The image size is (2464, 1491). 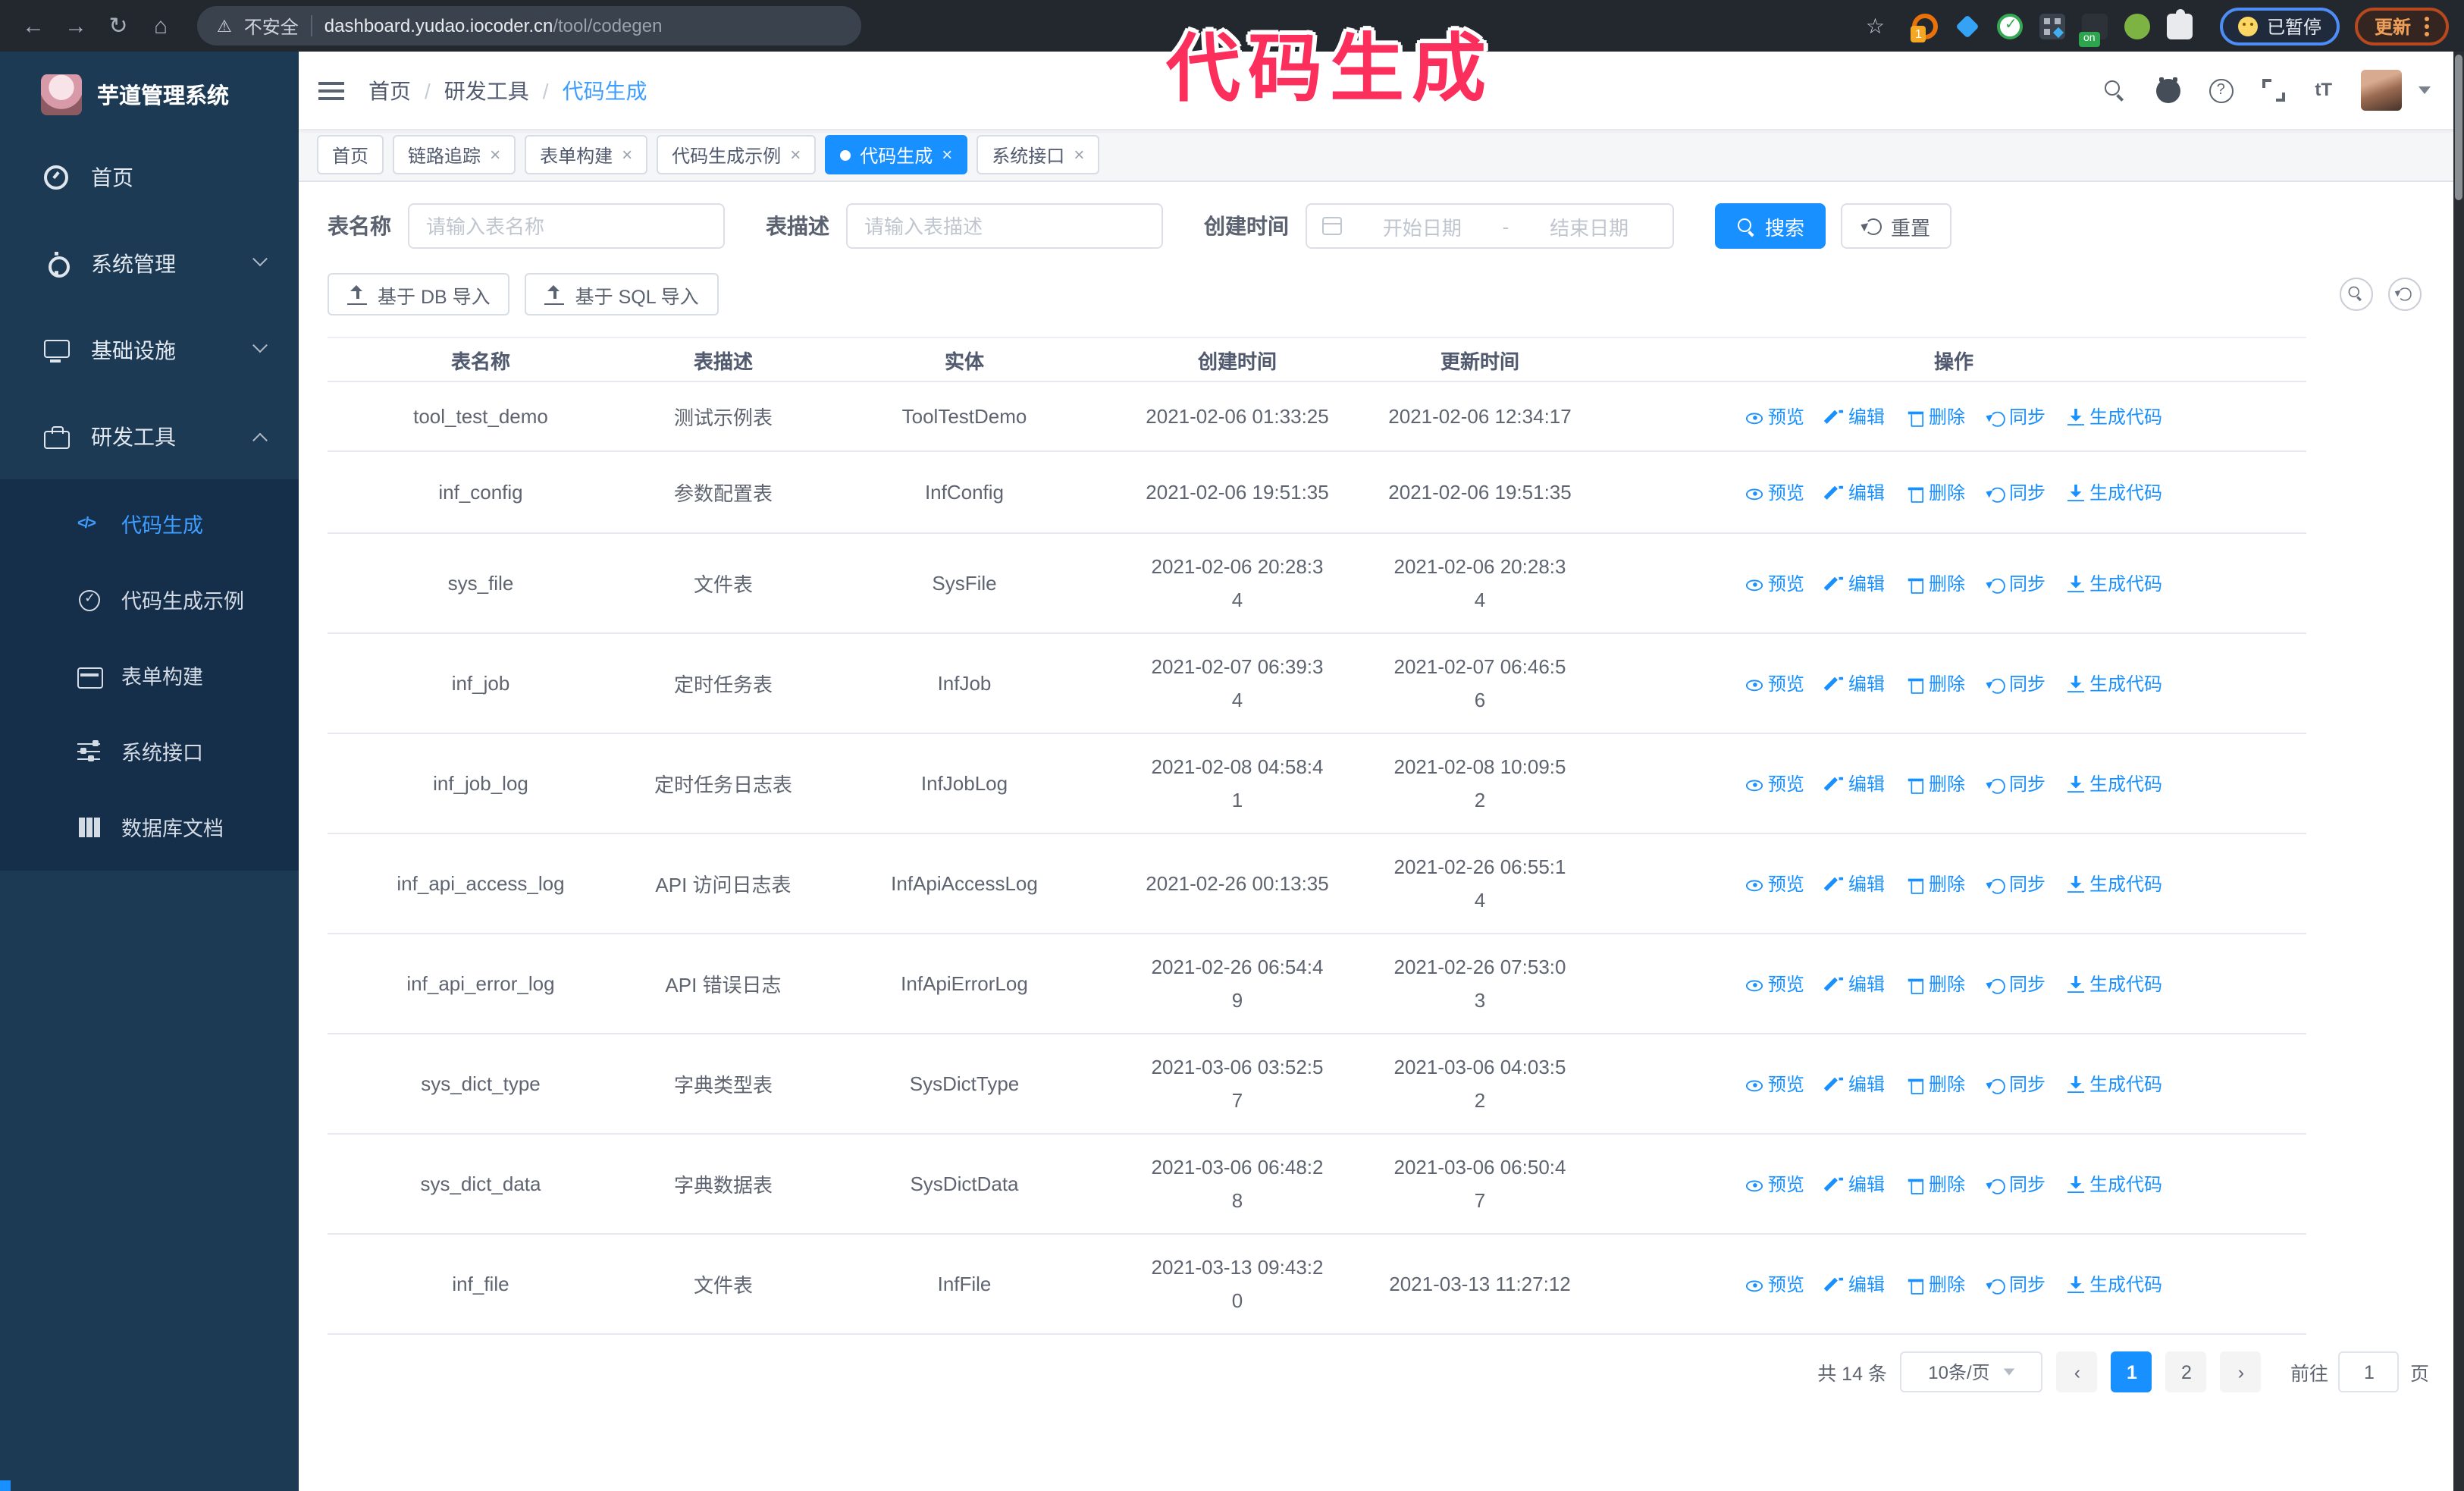 I want to click on window-scrollbar, so click(x=2458, y=771).